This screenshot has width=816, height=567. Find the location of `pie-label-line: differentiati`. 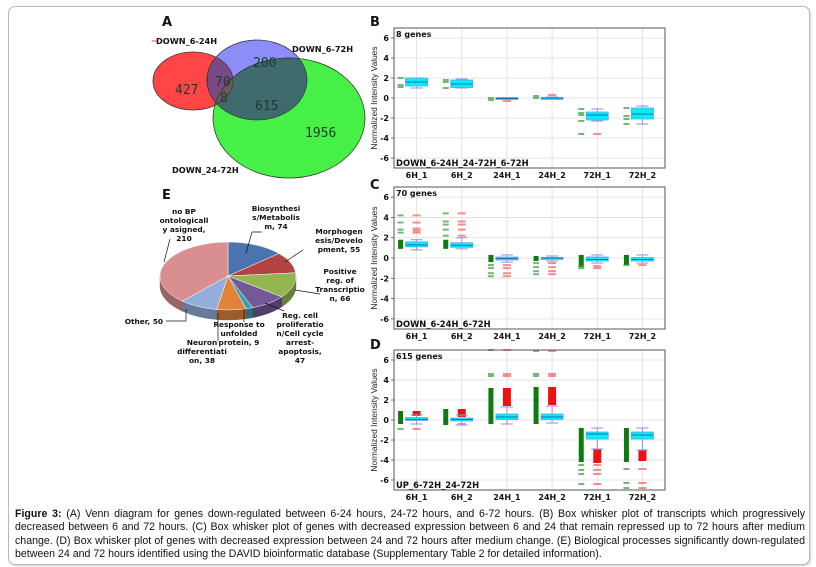

pie-label-line: differentiati is located at coordinates (202, 351).